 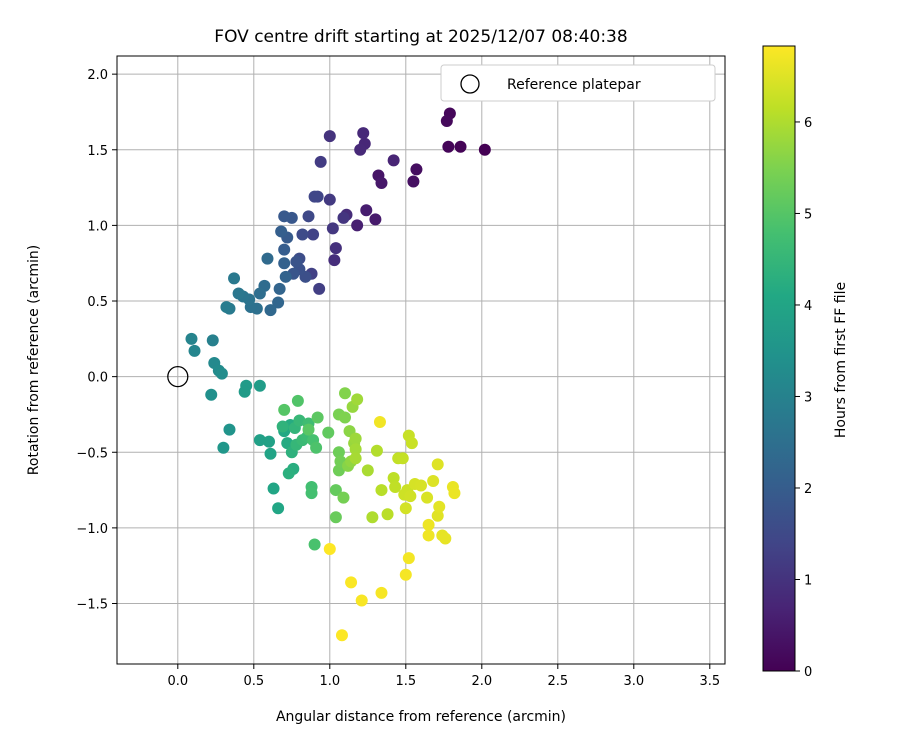 What do you see at coordinates (557, 681) in the screenshot?
I see `x-tick-label: 2.5` at bounding box center [557, 681].